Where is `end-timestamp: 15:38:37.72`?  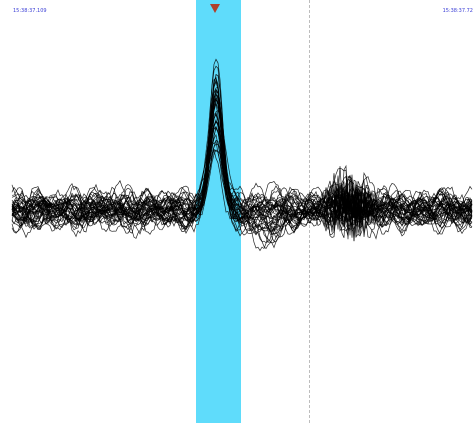 end-timestamp: 15:38:37.72 is located at coordinates (457, 11).